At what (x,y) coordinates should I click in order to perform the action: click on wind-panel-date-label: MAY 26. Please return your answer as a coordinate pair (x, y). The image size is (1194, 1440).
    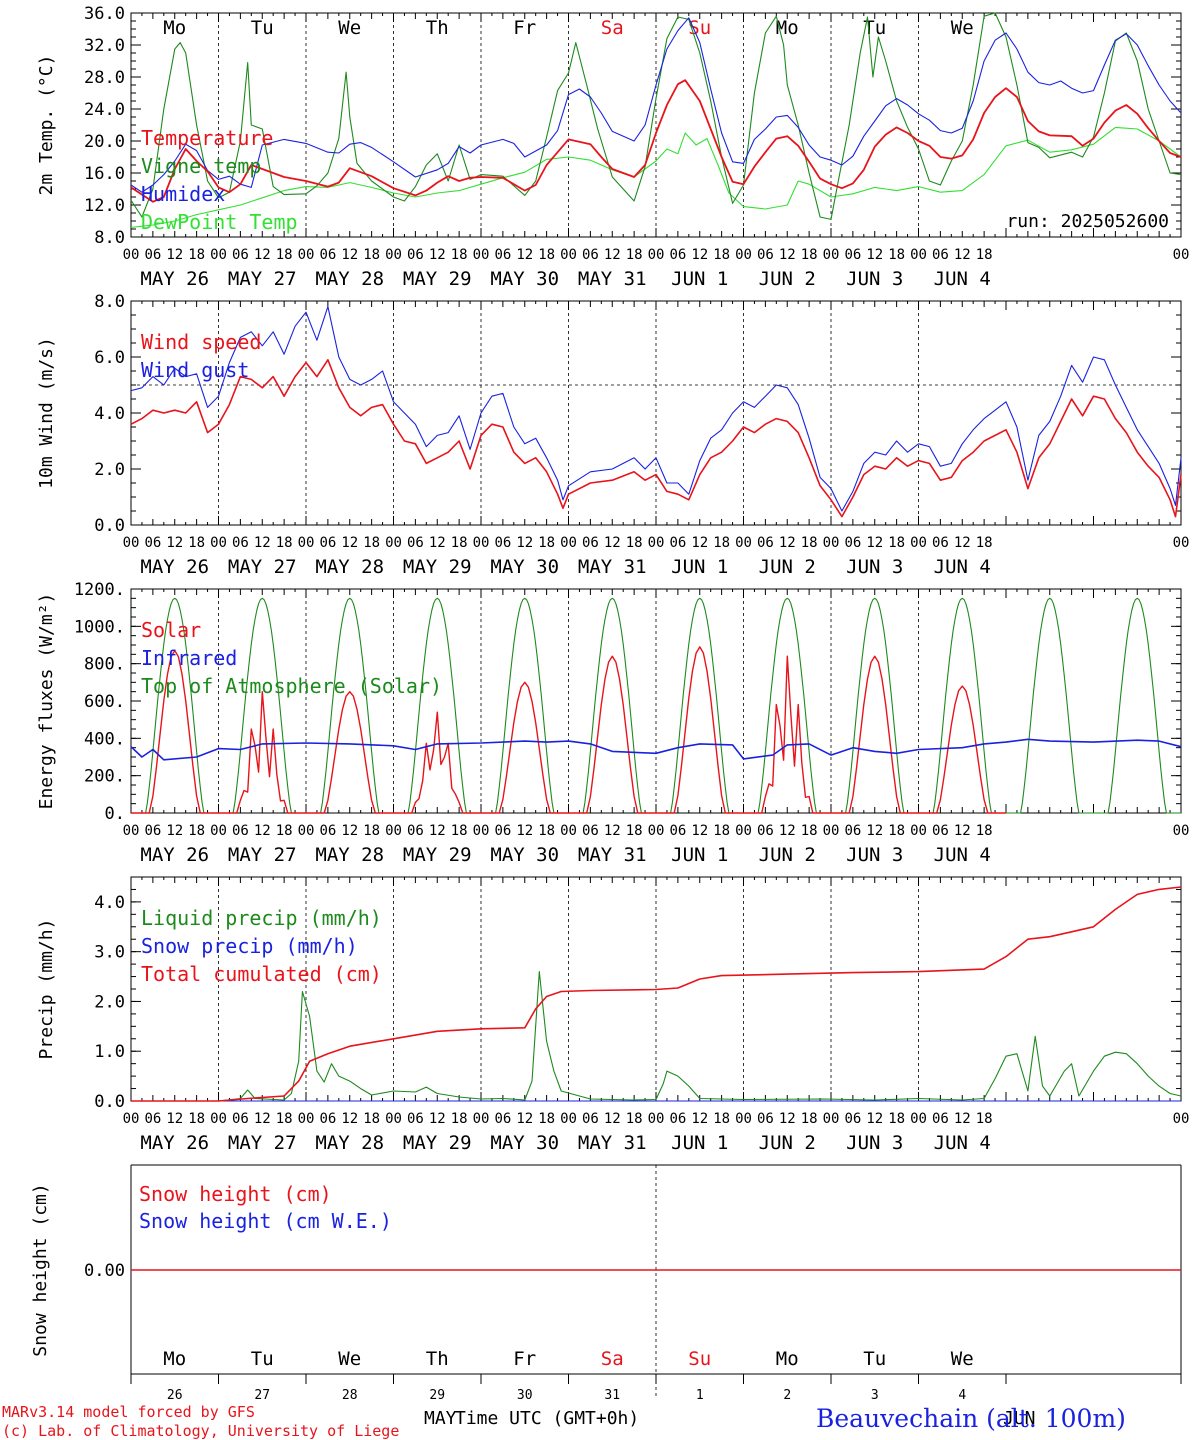
    Looking at the image, I should click on (174, 567).